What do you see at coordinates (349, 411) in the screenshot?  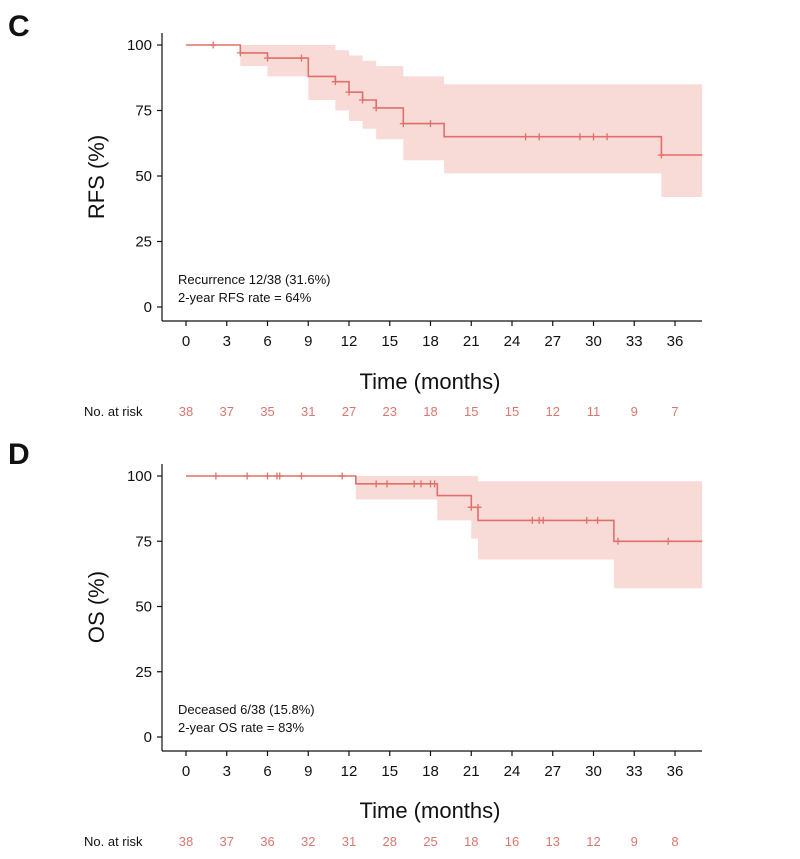 I see `risk-number: 27` at bounding box center [349, 411].